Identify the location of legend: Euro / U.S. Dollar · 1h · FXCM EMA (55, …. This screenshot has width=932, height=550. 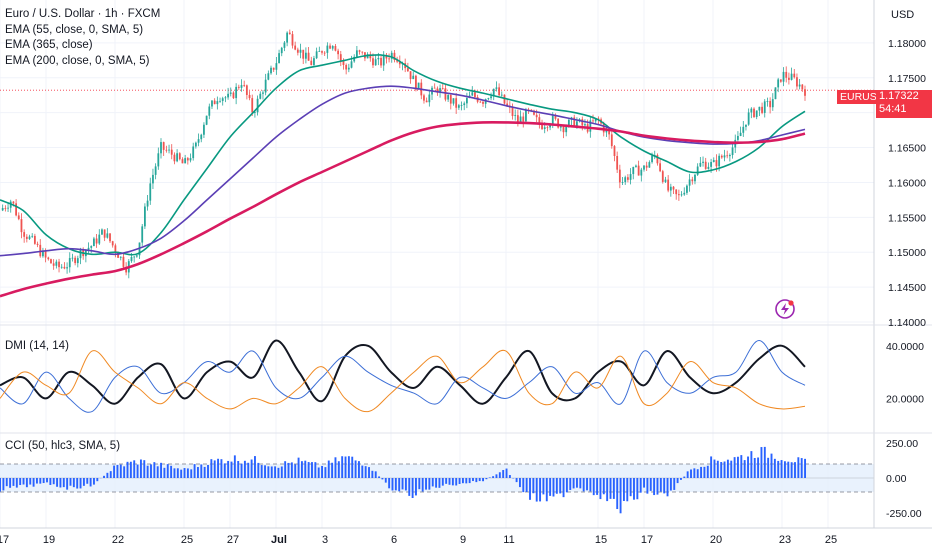
(82, 38).